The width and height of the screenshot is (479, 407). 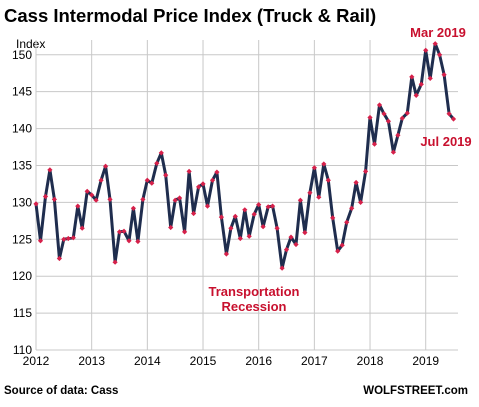 I want to click on annotation-recession: Recession, so click(x=253, y=306).